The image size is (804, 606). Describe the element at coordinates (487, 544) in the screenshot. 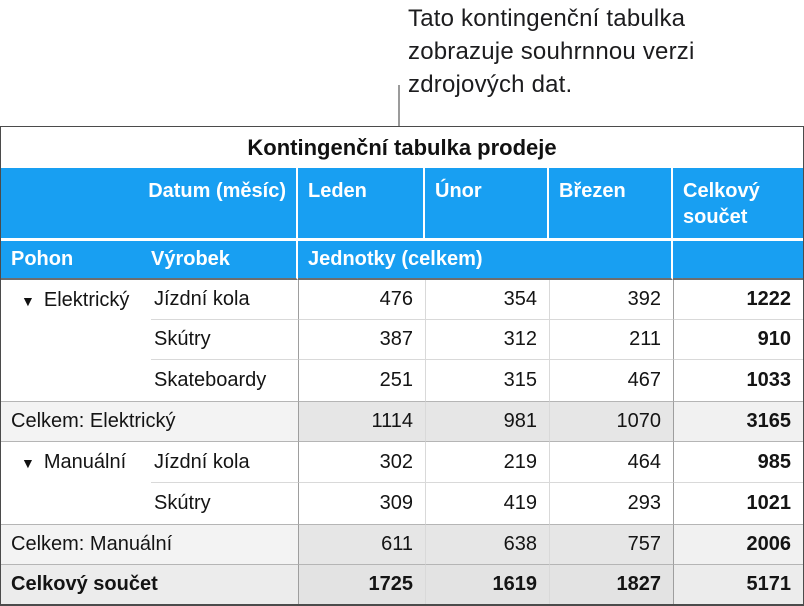

I see `subtotal-value-cell: 638` at that location.